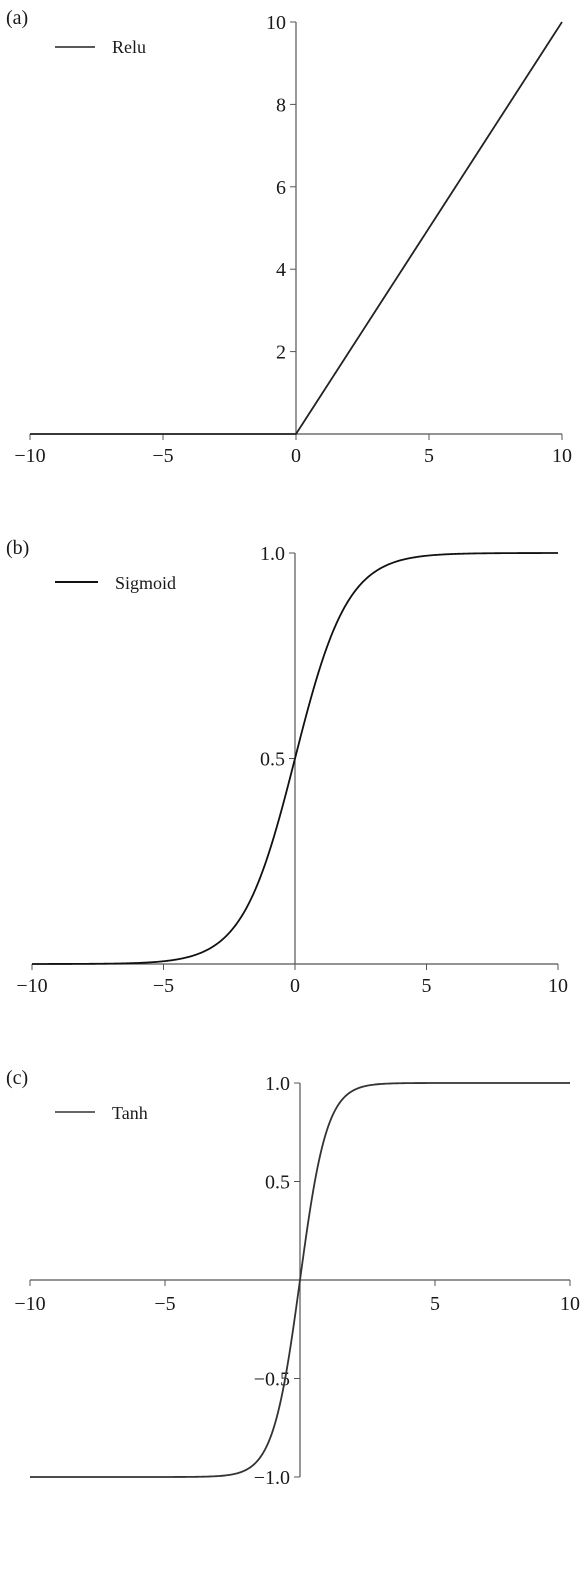 This screenshot has height=1583, width=586. What do you see at coordinates (281, 105) in the screenshot?
I see `y-tick-label: 8` at bounding box center [281, 105].